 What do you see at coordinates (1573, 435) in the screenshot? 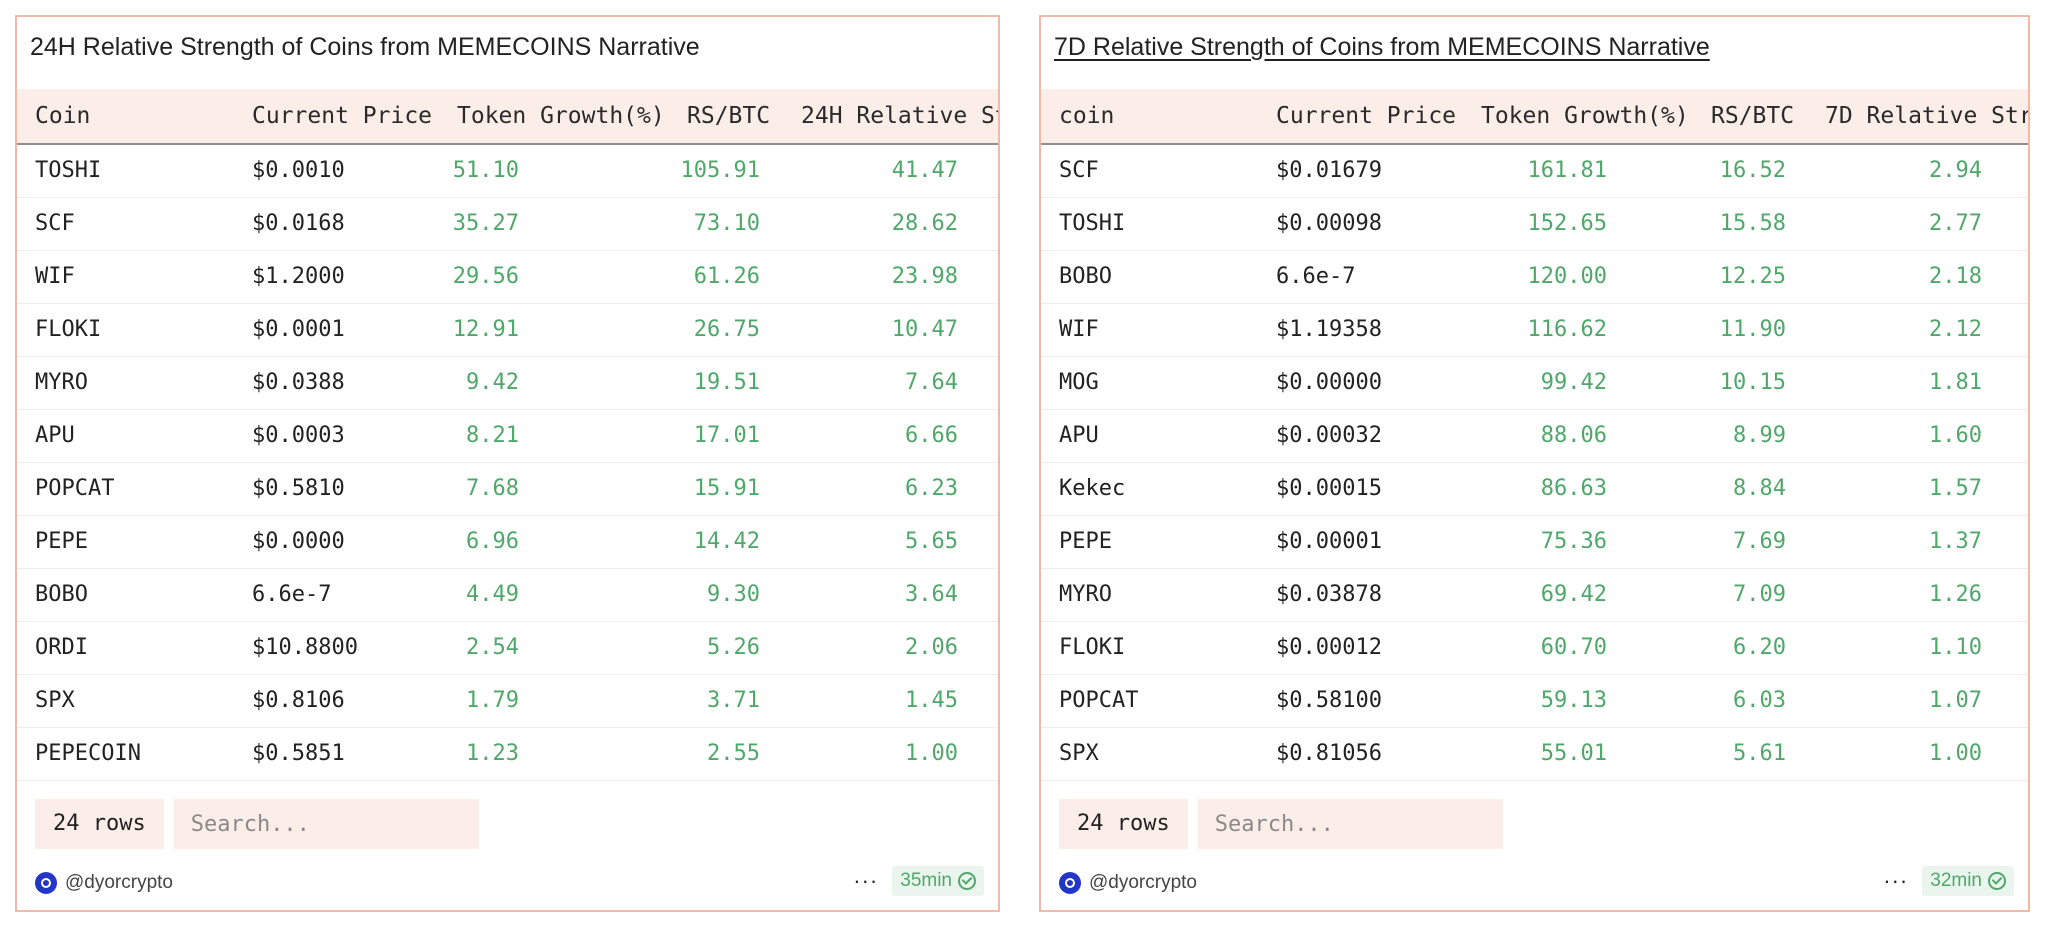
I see `cell-token-growth: 88.06` at bounding box center [1573, 435].